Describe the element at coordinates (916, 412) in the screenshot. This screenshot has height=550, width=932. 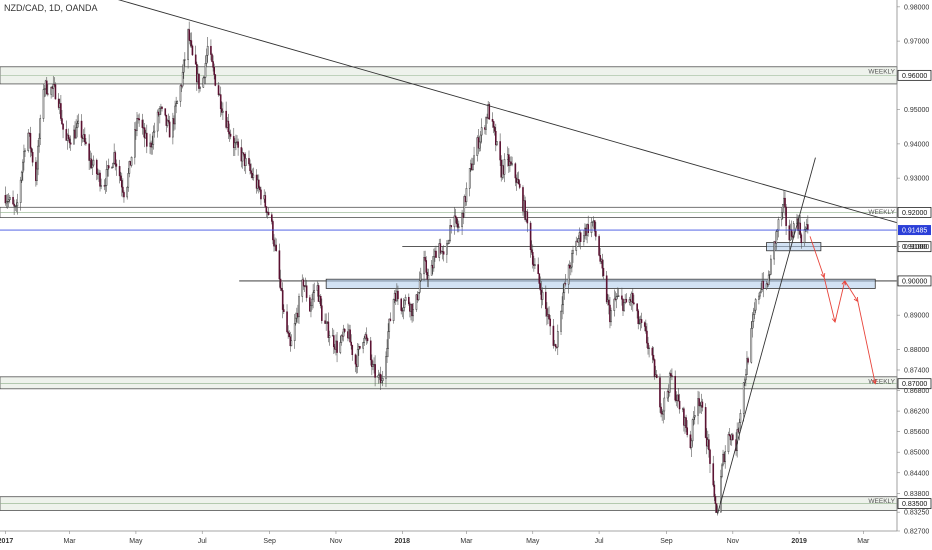
I see `y-tick-label: 0.86200` at that location.